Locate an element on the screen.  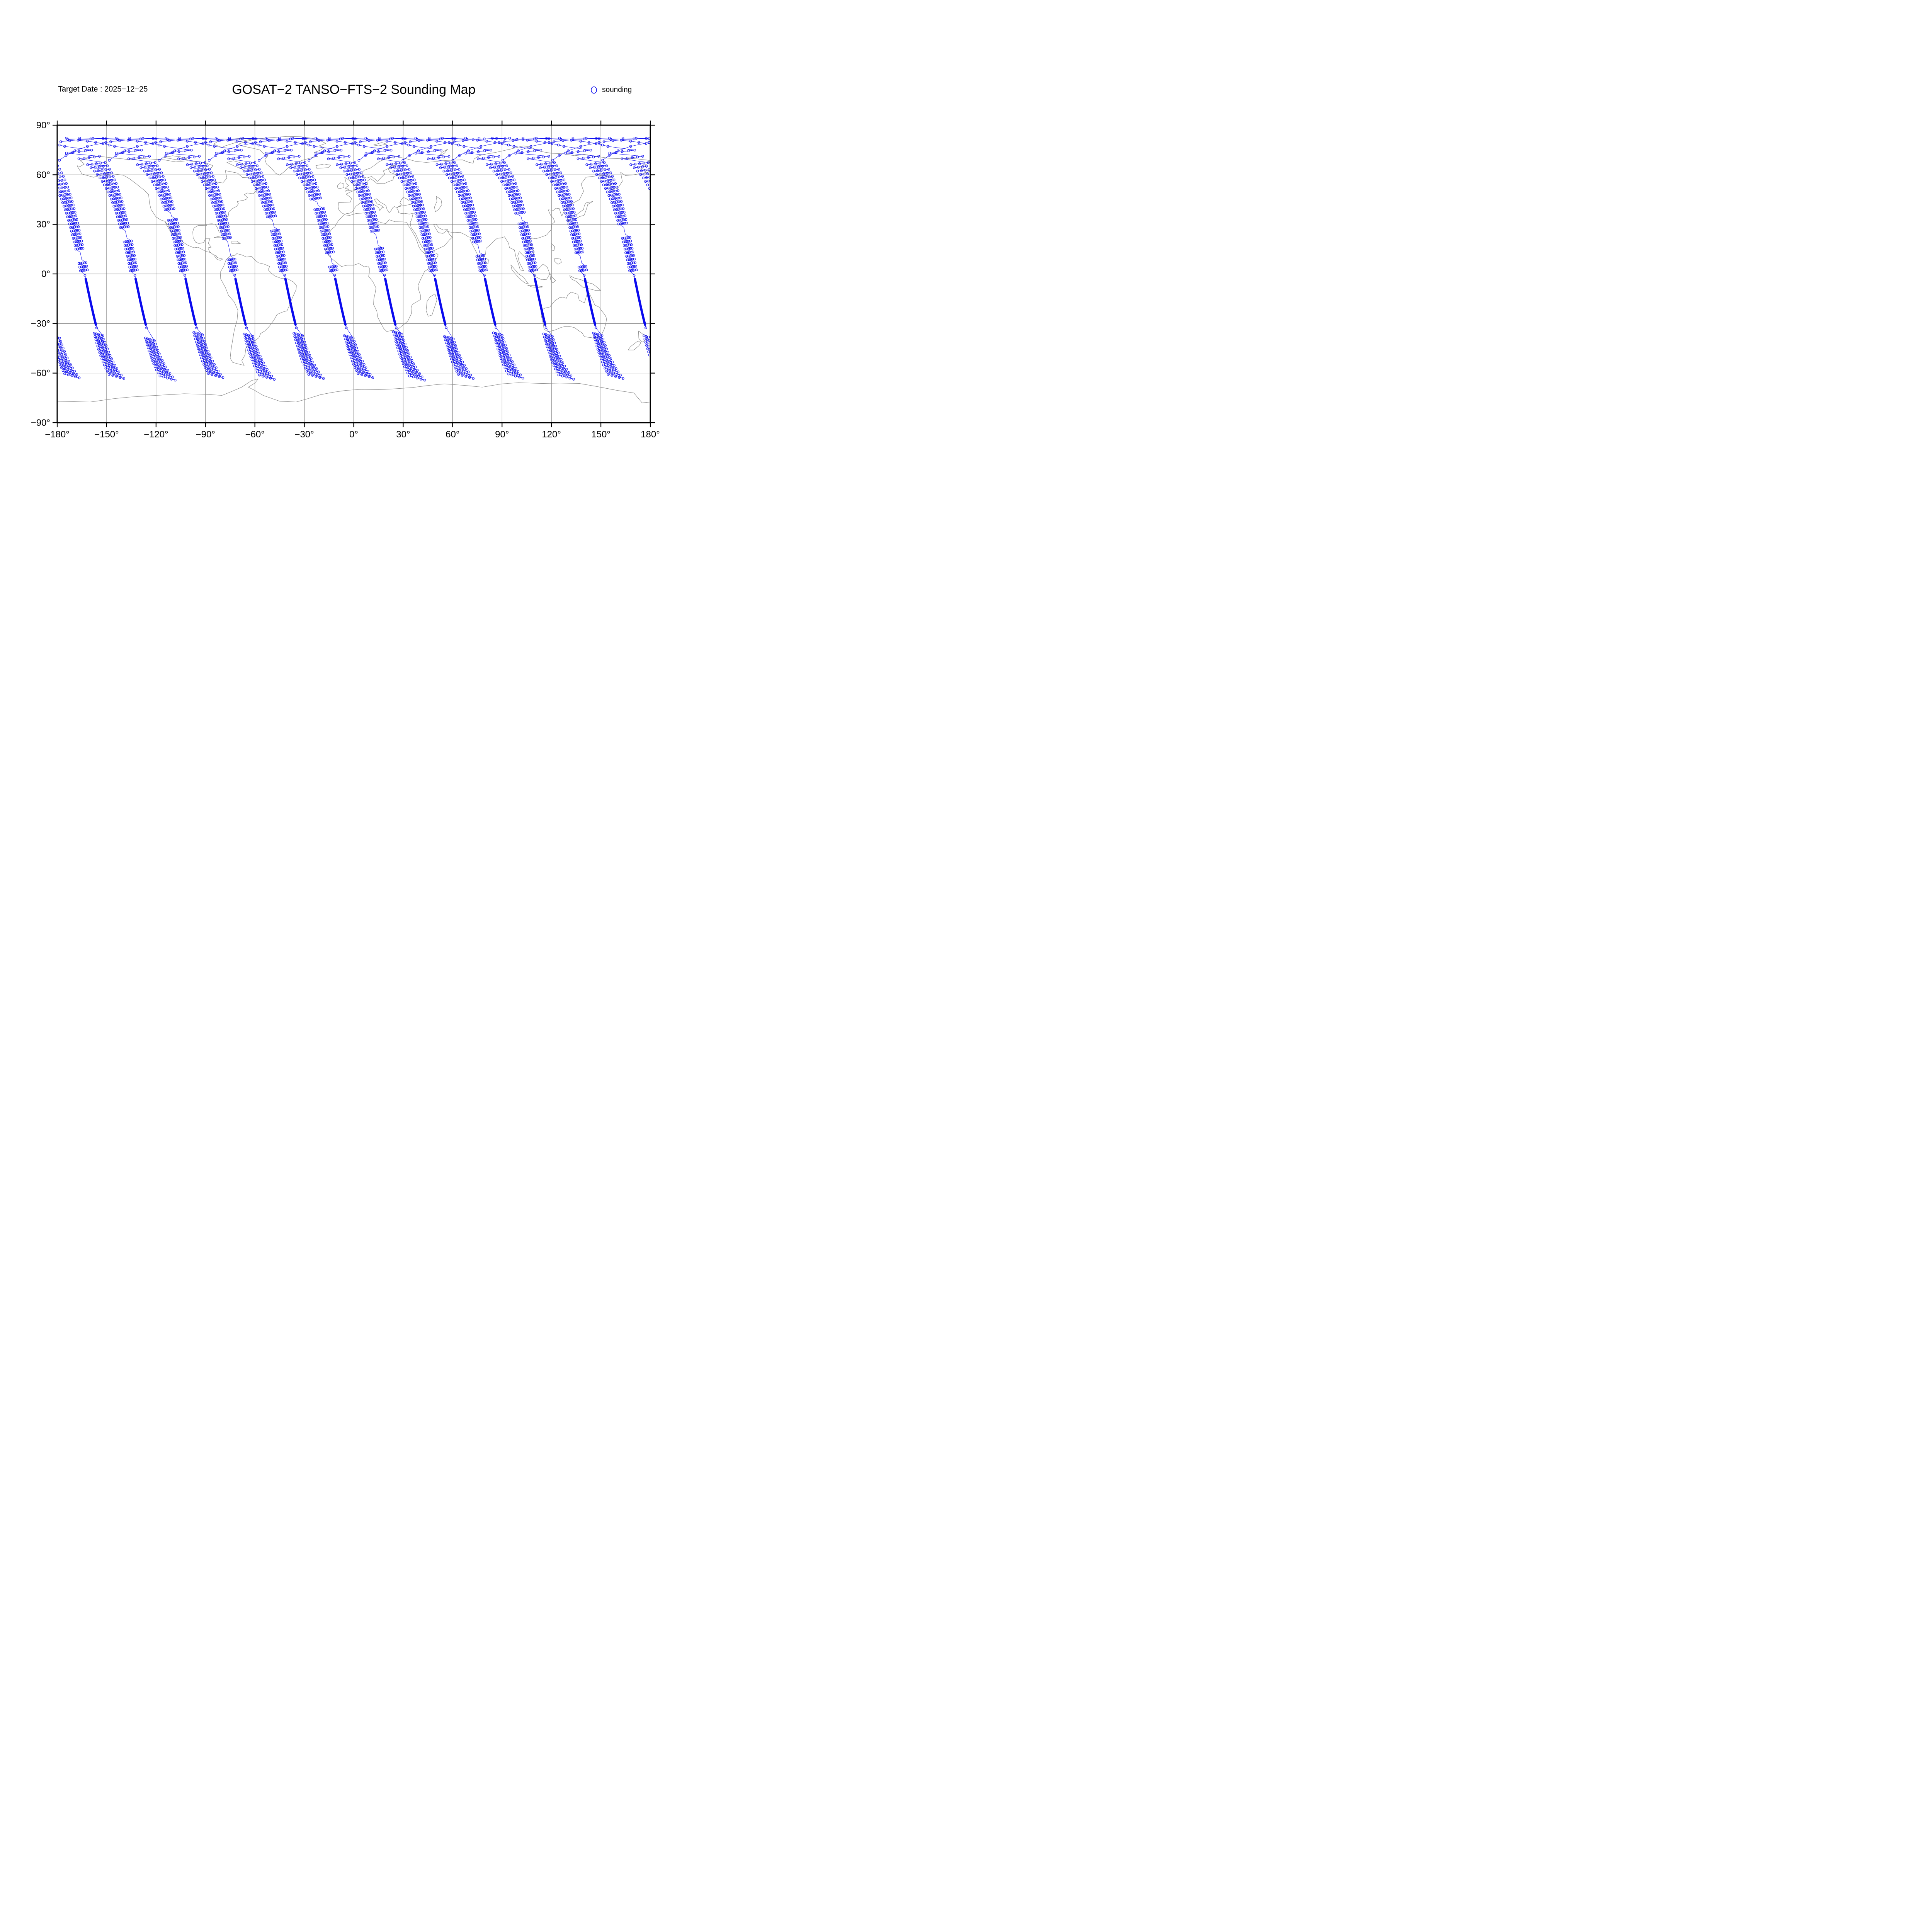
glint-sounding-band is located at coordinates (90, 301).